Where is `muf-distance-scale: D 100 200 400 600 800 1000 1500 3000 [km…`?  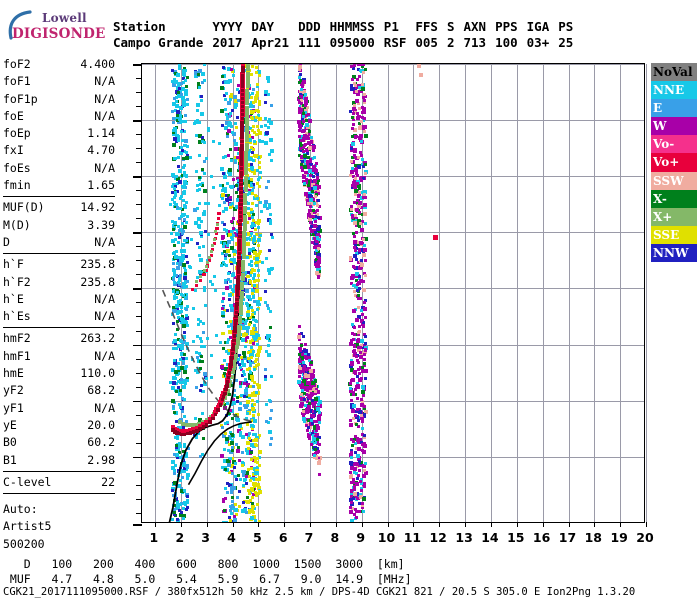 muf-distance-scale: D 100 200 400 600 800 1000 1500 3000 [km… is located at coordinates (207, 571).